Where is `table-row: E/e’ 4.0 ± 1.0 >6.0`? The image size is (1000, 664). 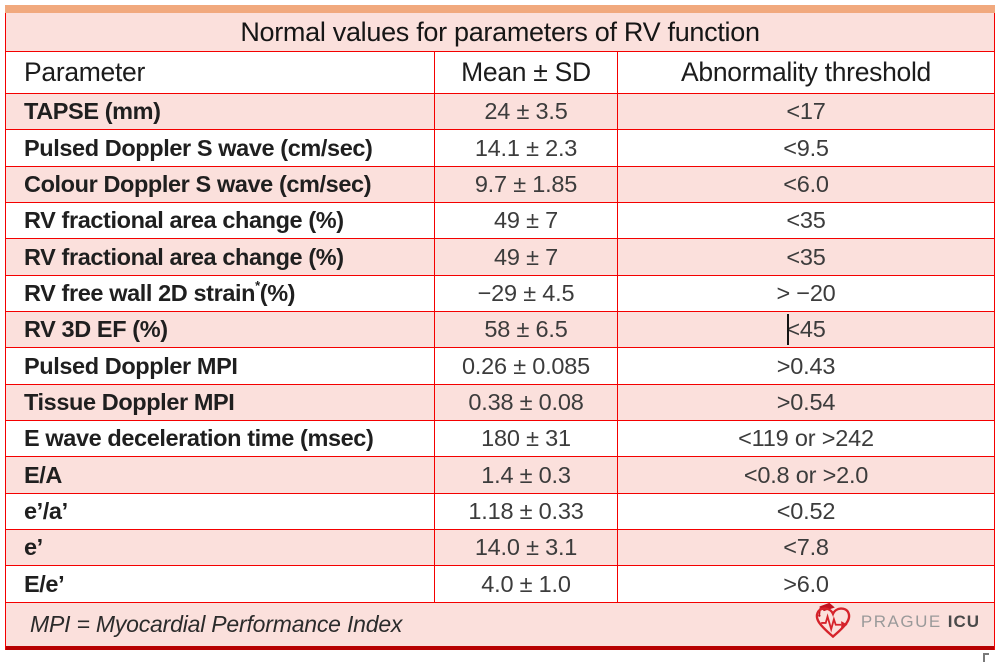
table-row: E/e’ 4.0 ± 1.0 >6.0 is located at coordinates (500, 584).